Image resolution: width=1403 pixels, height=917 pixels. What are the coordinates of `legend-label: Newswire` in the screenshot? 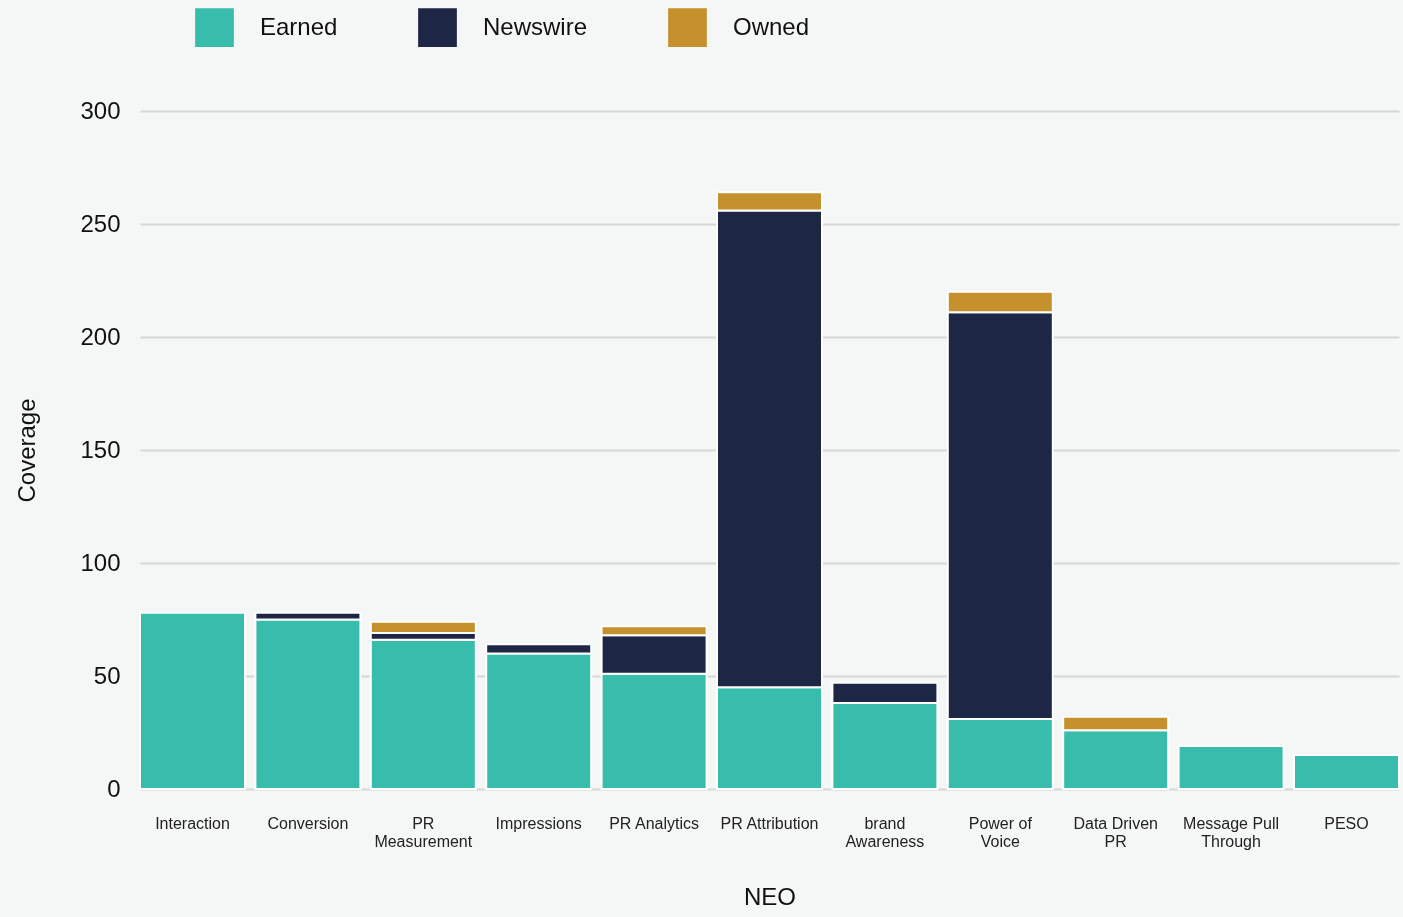 It's located at (535, 26).